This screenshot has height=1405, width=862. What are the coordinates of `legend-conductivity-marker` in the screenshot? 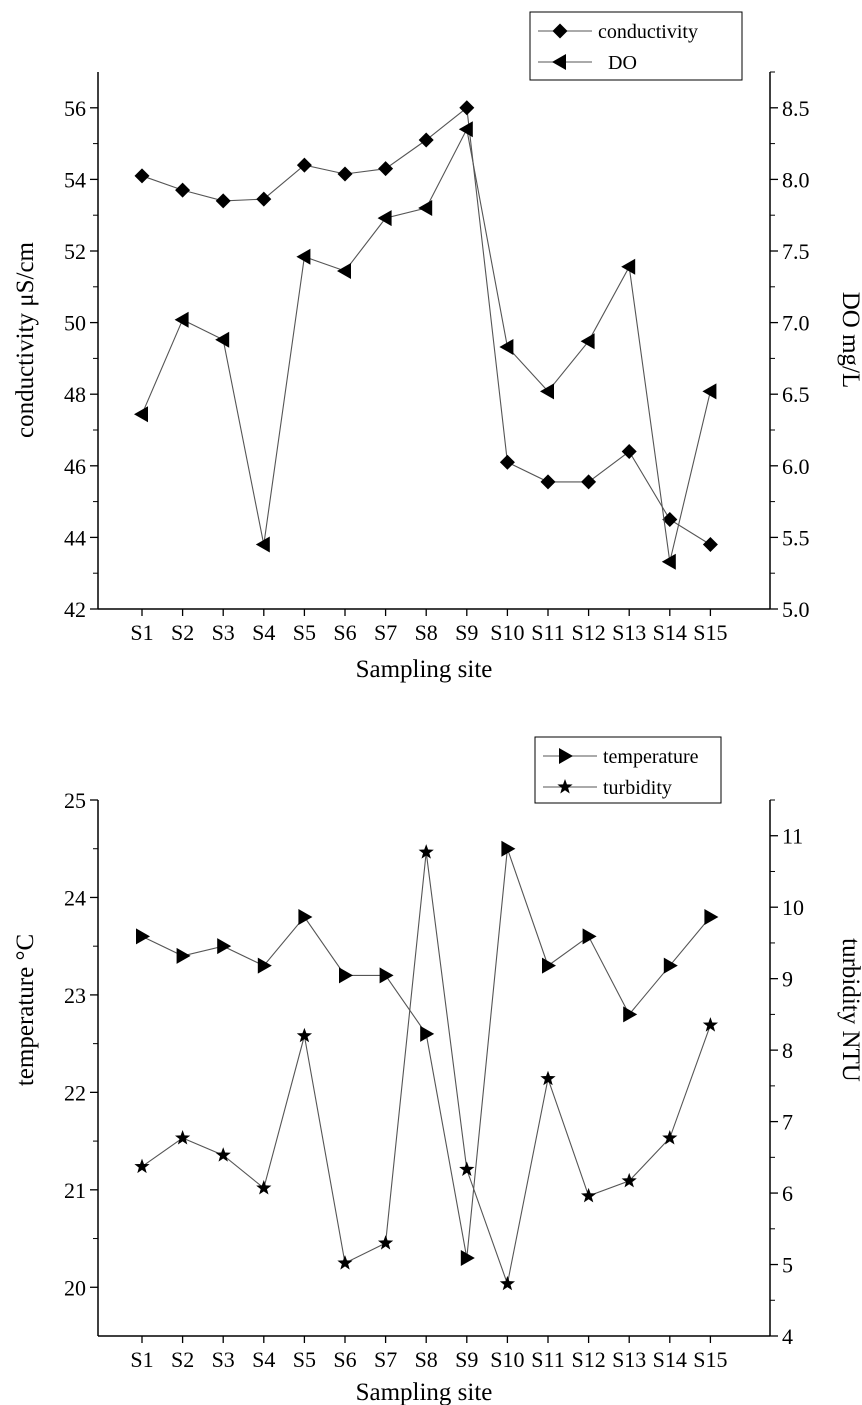 It's located at (560, 31).